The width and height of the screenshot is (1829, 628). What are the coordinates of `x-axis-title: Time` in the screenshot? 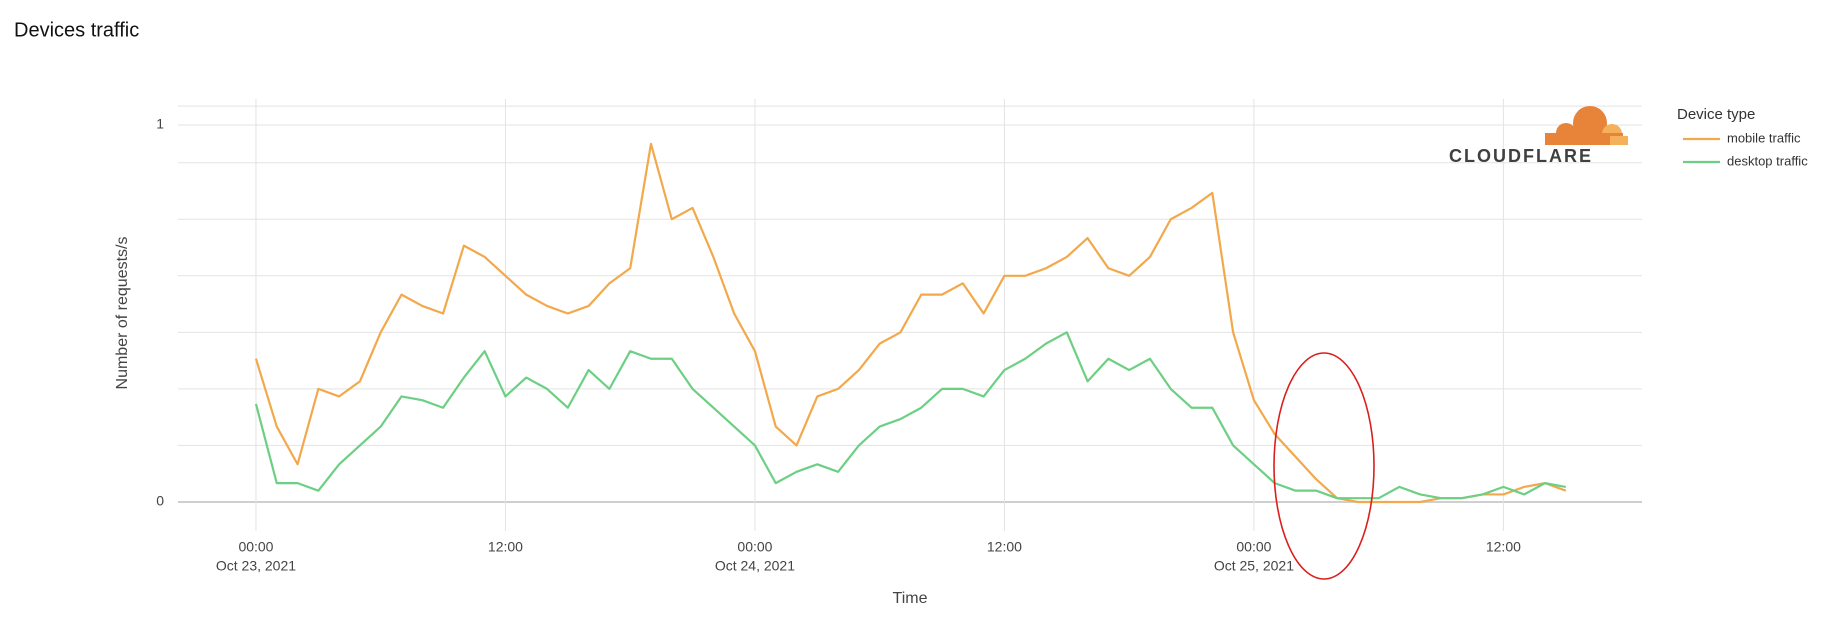 It's located at (910, 598).